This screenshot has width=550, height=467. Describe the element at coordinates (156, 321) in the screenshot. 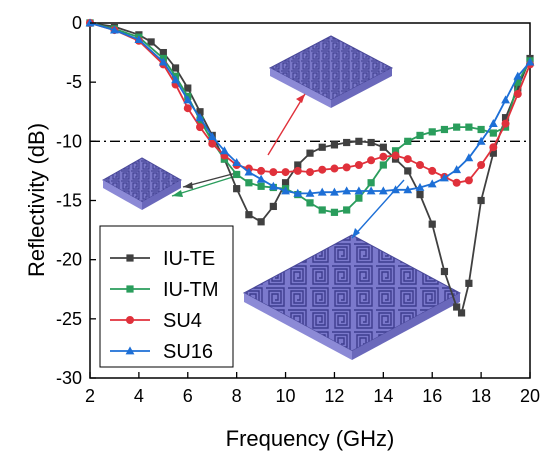

I see `legend-item-su4: SU4` at that location.